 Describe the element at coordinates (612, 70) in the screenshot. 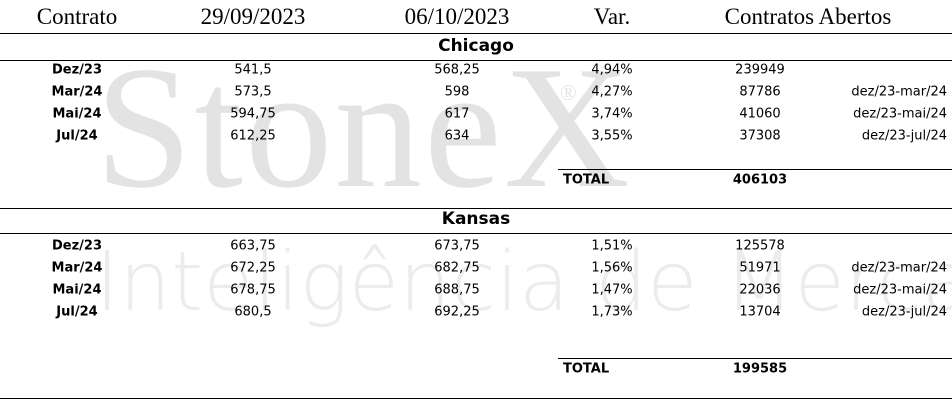

I see `cell: 4,94%` at that location.